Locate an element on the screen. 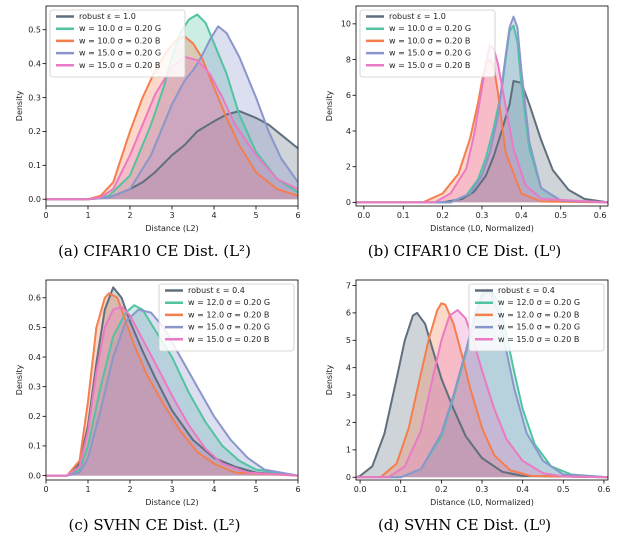 The image size is (619, 548). y-tick-label: 0.0 is located at coordinates (34, 475).